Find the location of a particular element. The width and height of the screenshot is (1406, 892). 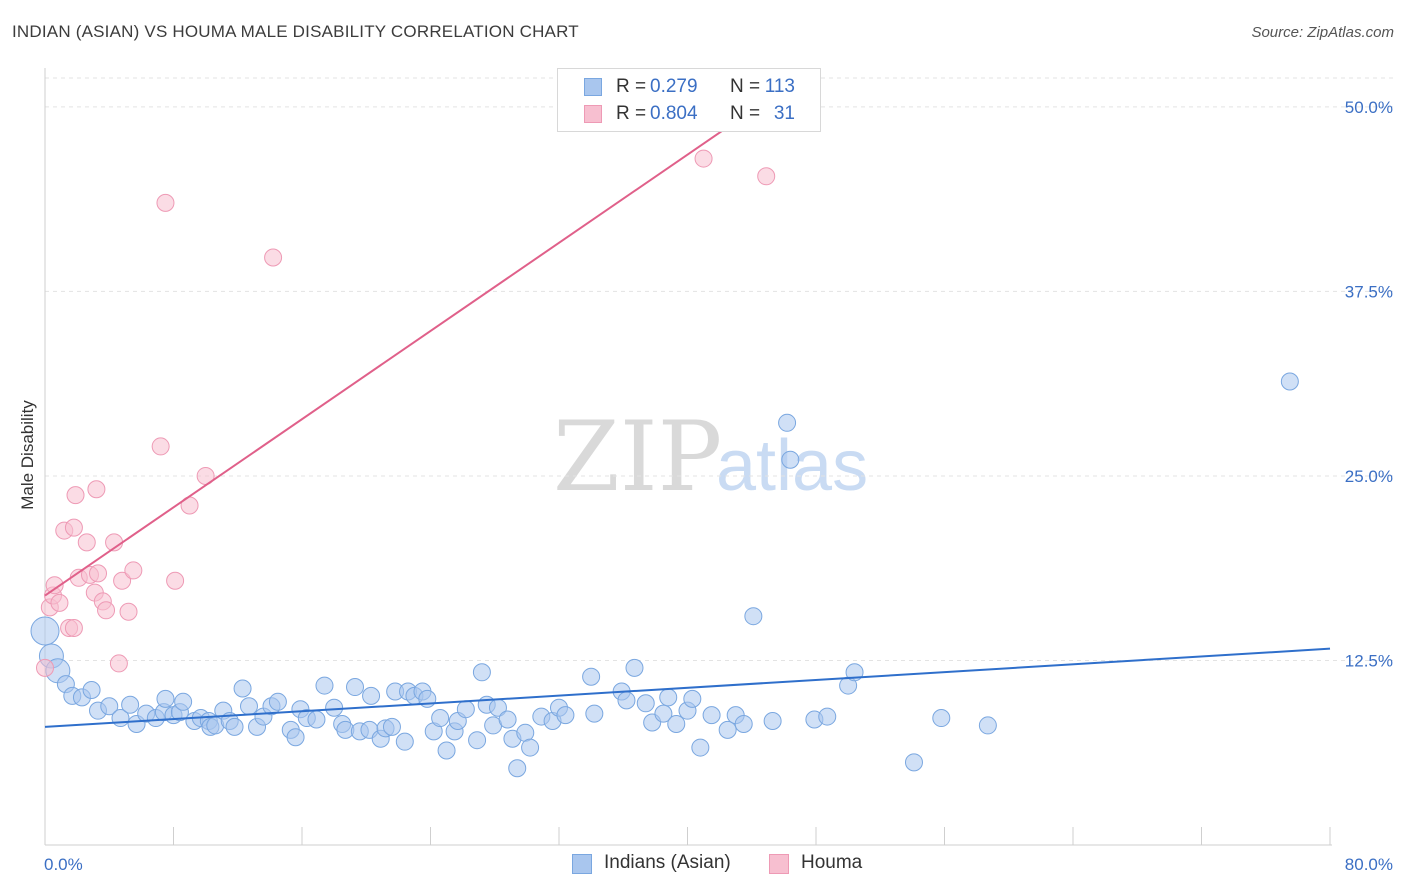

legend-row-indians: R = 0.279 N = 113 is located at coordinates (689, 87).